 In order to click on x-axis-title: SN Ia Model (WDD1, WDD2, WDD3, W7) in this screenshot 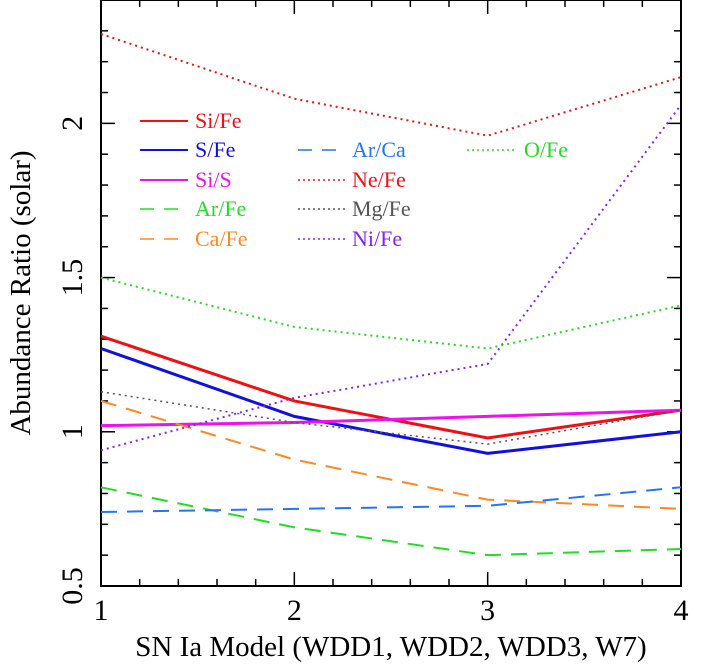, I will do `click(390, 647)`.